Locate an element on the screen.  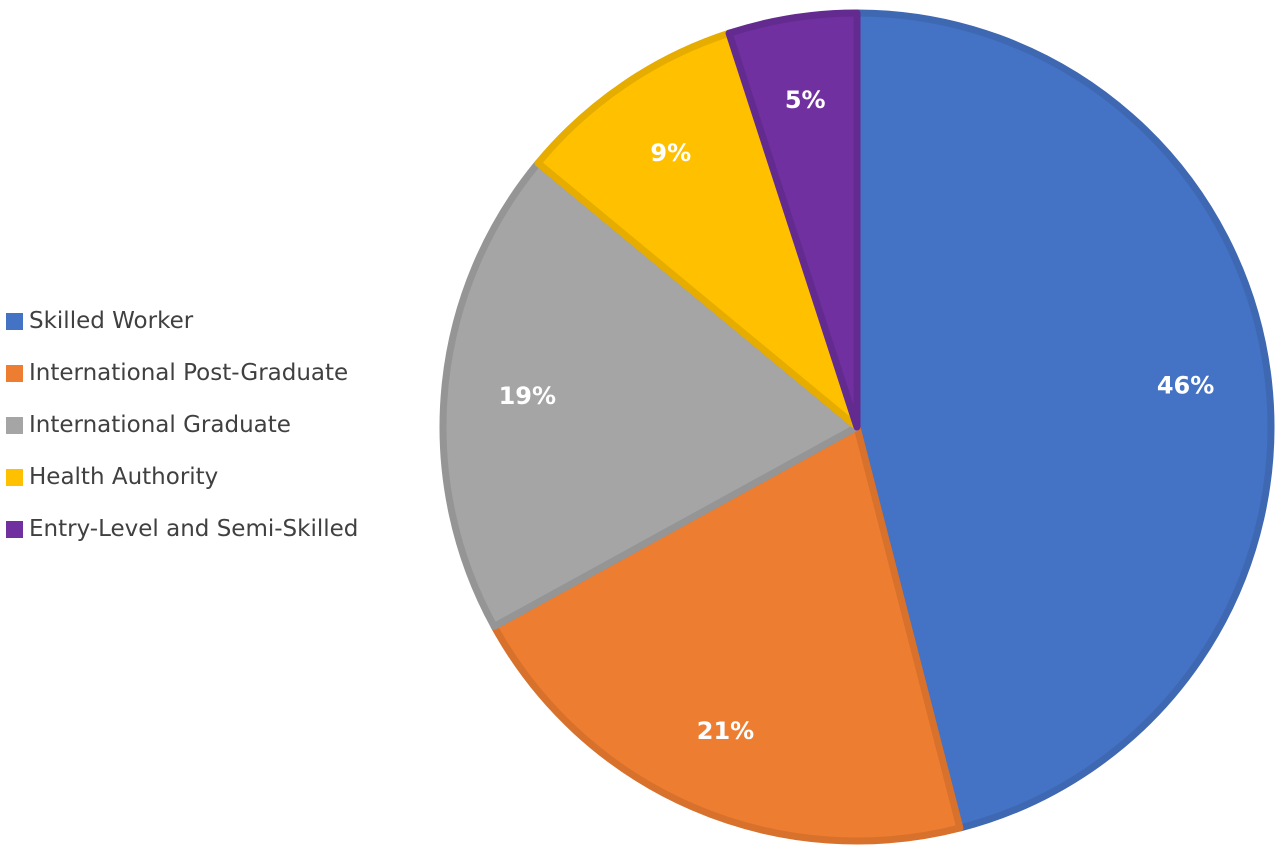
legend-item-skilled-worker: Skilled Worker is located at coordinates (182, 321).